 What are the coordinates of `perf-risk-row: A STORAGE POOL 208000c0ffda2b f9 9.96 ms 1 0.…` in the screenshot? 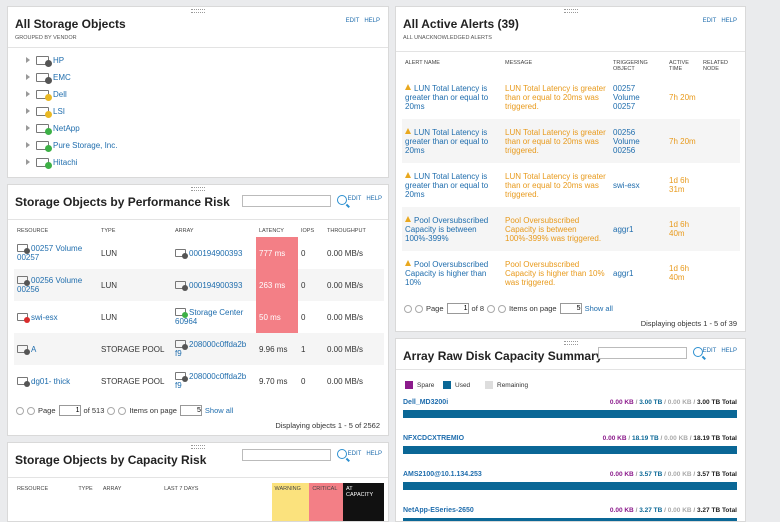 It's located at (199, 349).